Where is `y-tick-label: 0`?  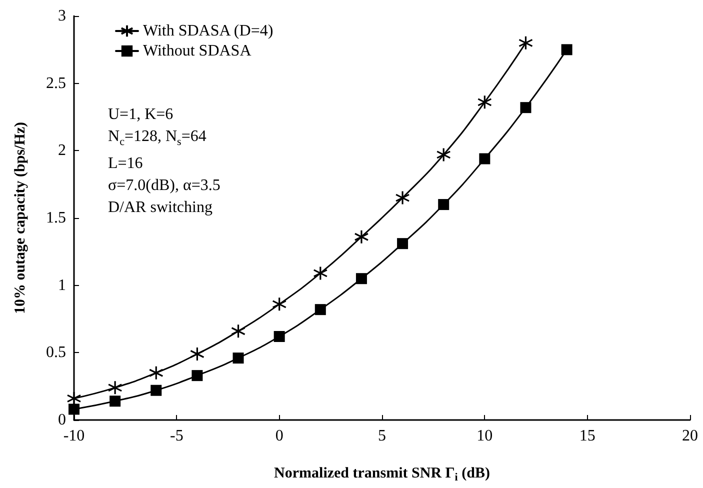
y-tick-label: 0 is located at coordinates (62, 420).